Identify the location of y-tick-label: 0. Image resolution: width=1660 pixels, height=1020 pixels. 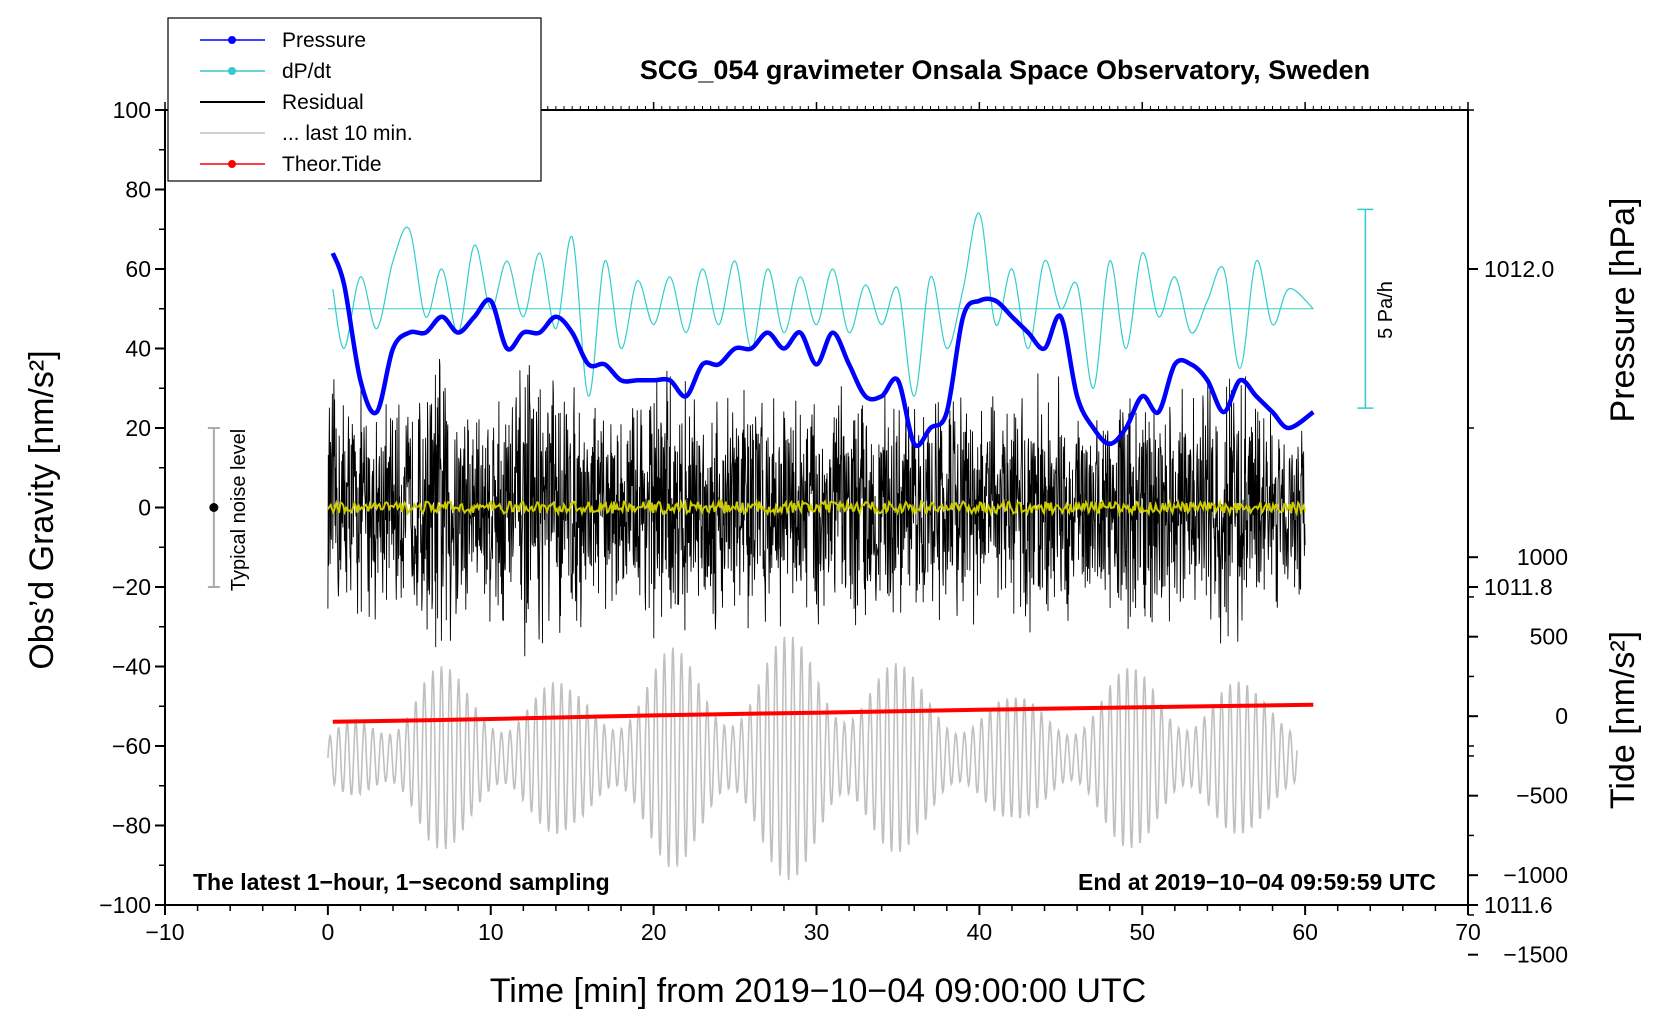
(144, 508).